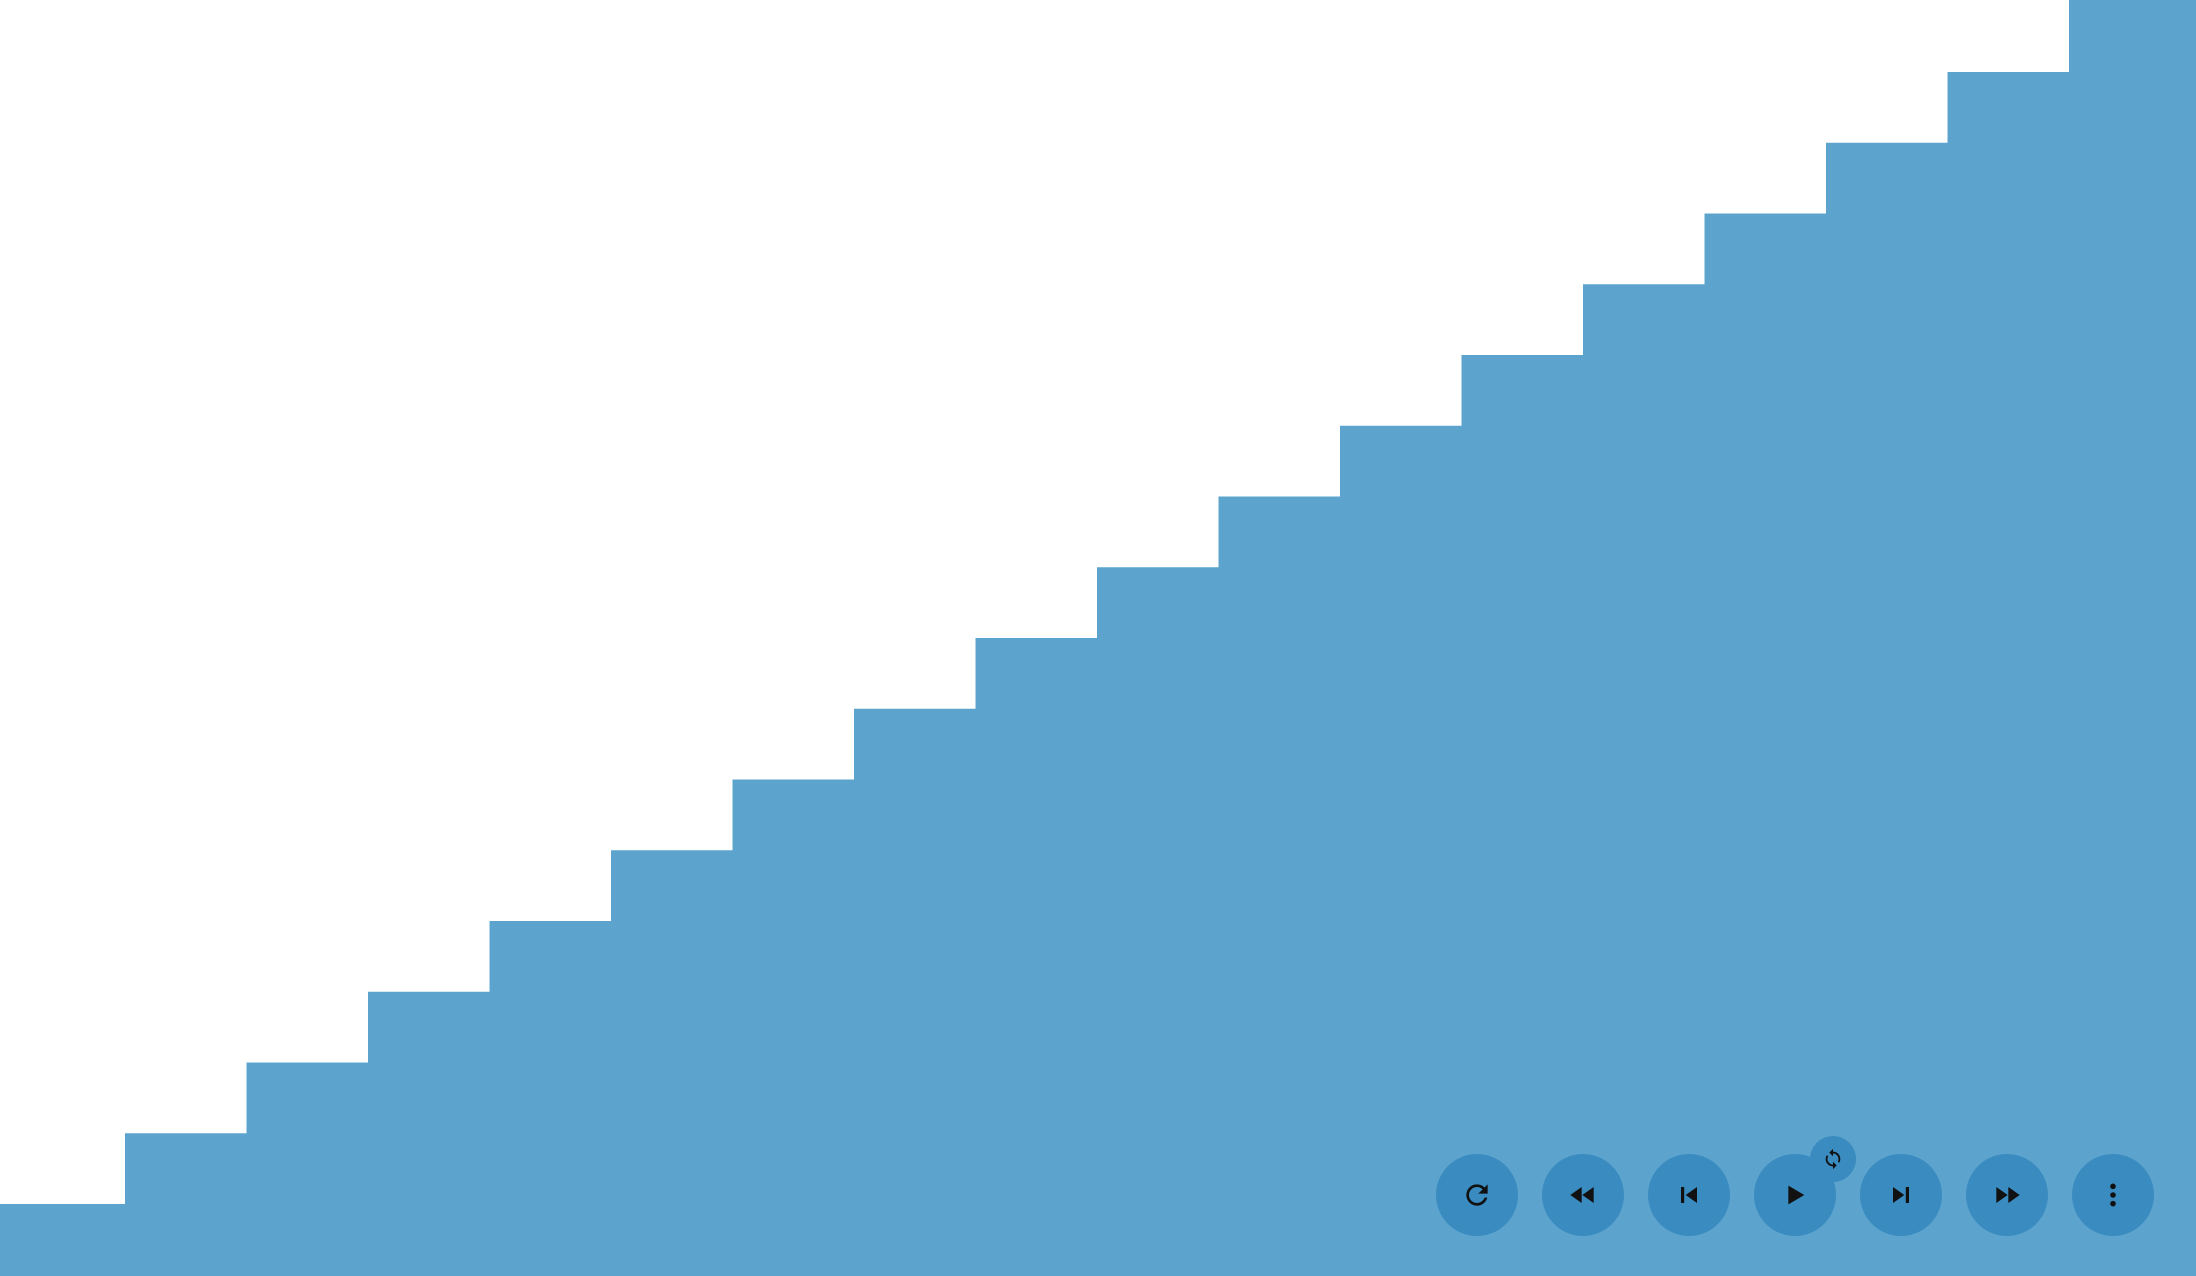  I want to click on redo-icon, so click(1477, 1195).